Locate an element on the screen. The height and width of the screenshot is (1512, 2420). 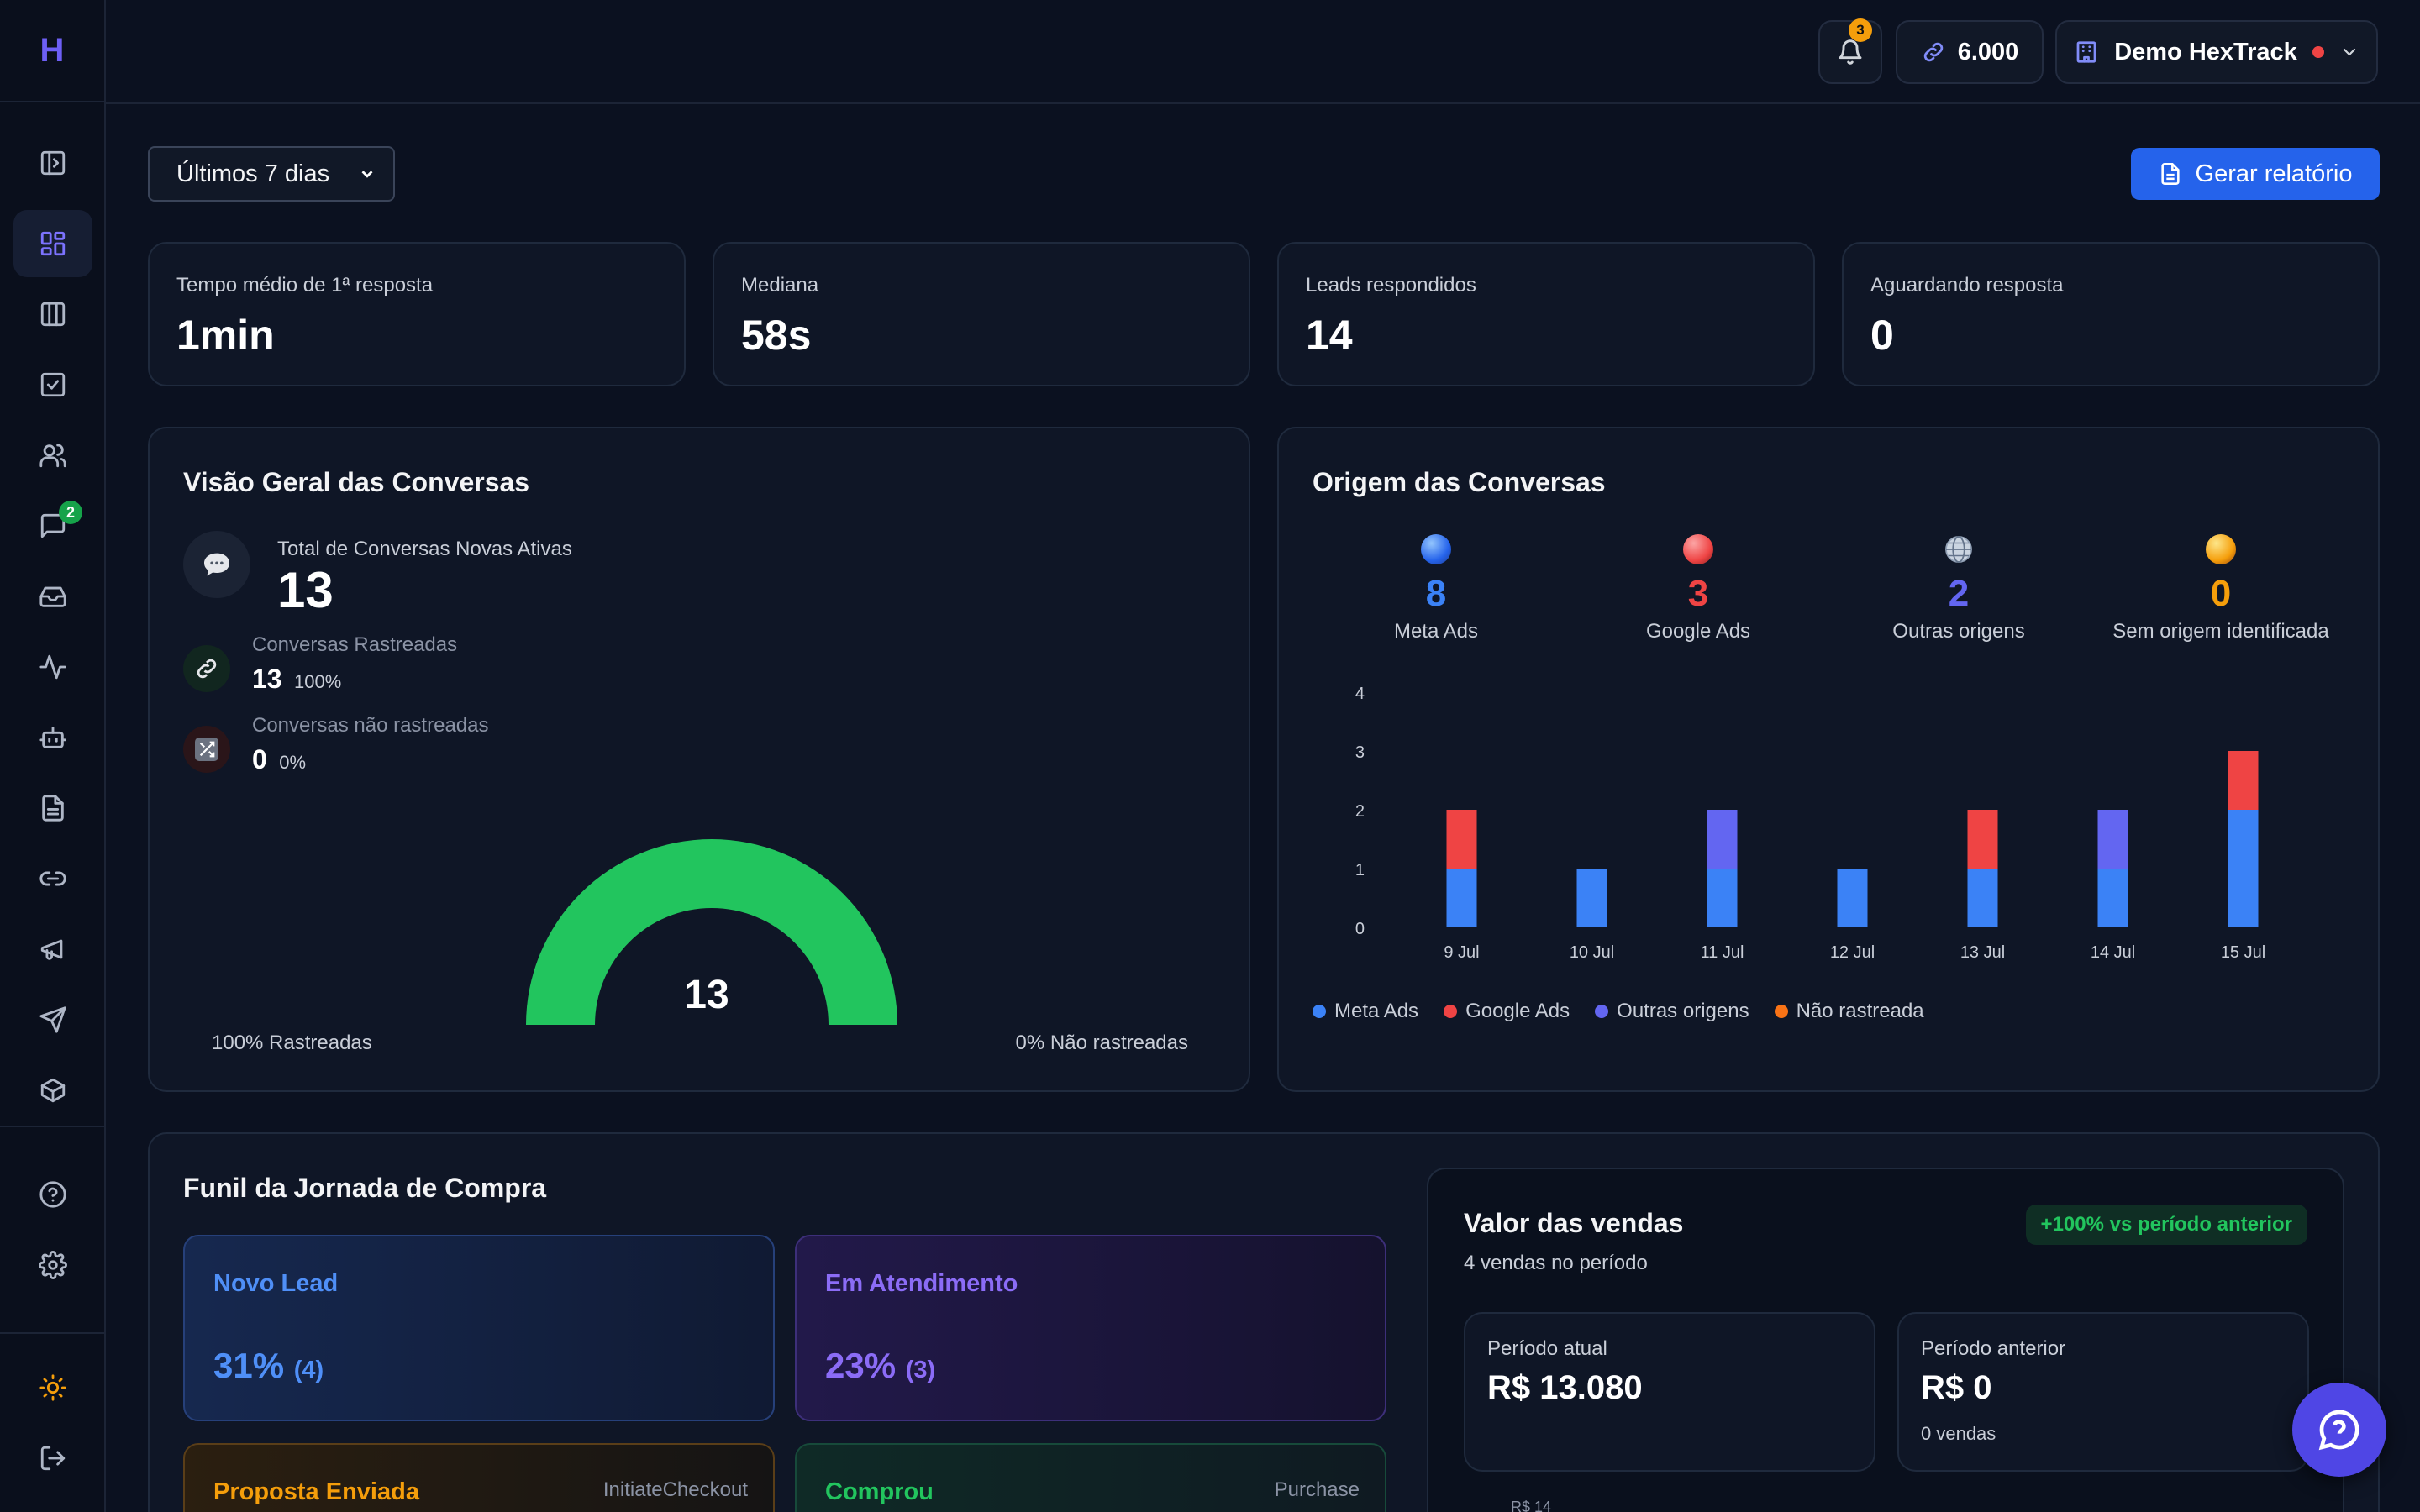
generate-report-label: Gerar relatório is located at coordinates (2274, 173).